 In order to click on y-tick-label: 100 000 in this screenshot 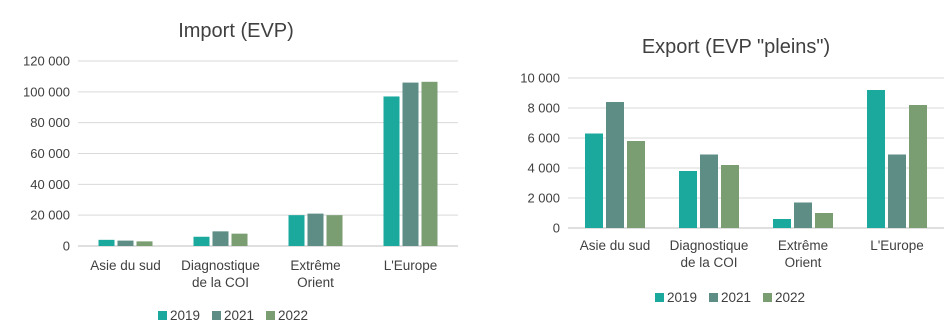, I will do `click(46, 91)`.